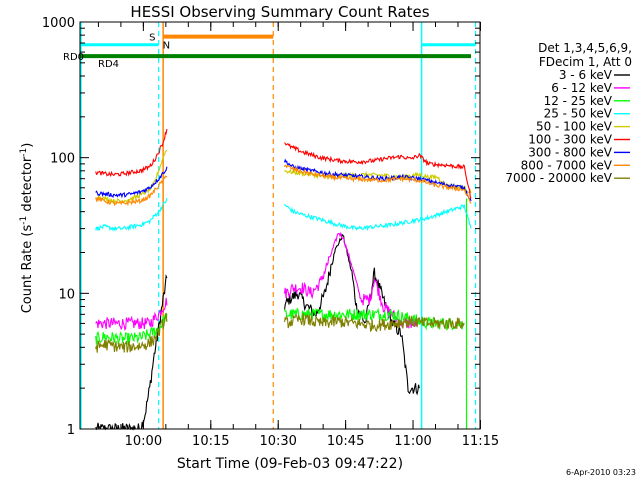  What do you see at coordinates (73, 57) in the screenshot?
I see `rd0-label: RD0` at bounding box center [73, 57].